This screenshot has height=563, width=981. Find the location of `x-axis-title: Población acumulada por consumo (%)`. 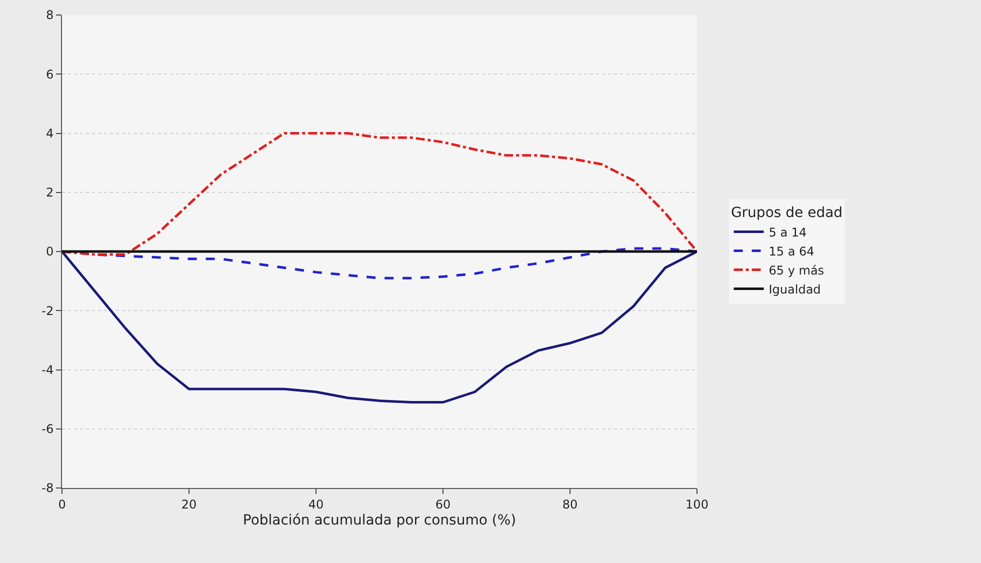

x-axis-title: Población acumulada por consumo (%) is located at coordinates (379, 520).